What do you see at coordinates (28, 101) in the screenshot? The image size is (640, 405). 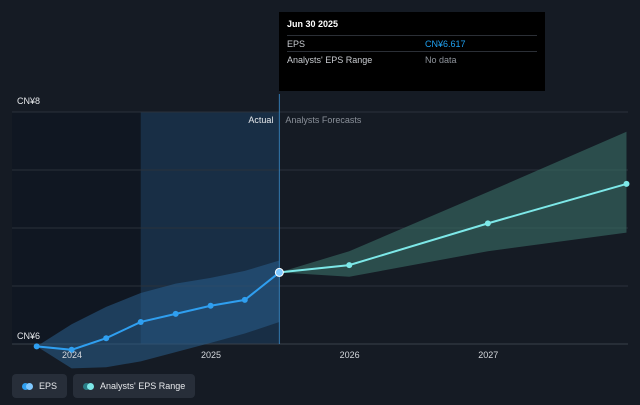 I see `y-label-top: CN¥8` at bounding box center [28, 101].